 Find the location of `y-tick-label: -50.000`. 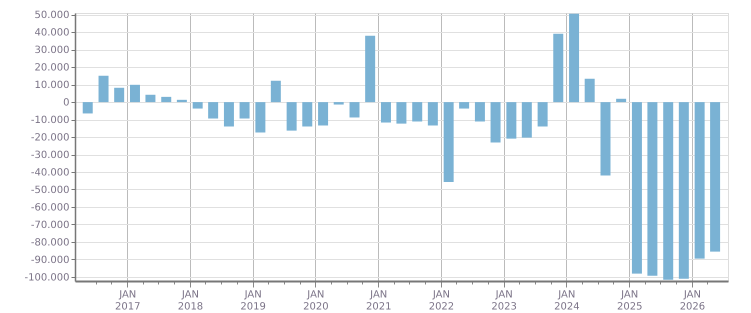

y-tick-label: -50.000 is located at coordinates (50, 190).